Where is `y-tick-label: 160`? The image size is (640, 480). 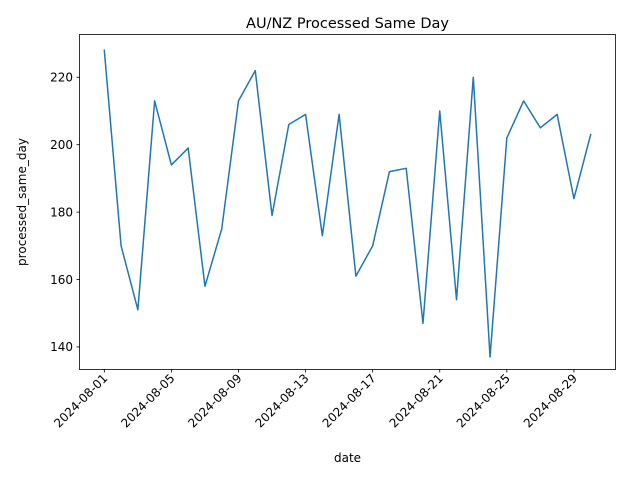 y-tick-label: 160 is located at coordinates (61, 280).